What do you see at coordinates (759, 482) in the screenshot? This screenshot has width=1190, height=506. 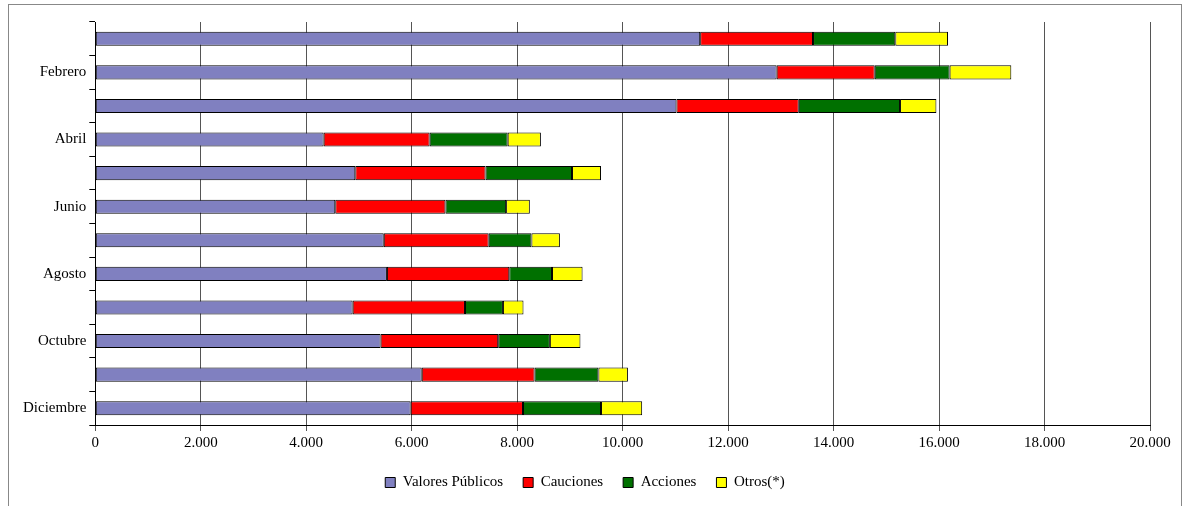 I see `legend-label: Otros(*)` at bounding box center [759, 482].